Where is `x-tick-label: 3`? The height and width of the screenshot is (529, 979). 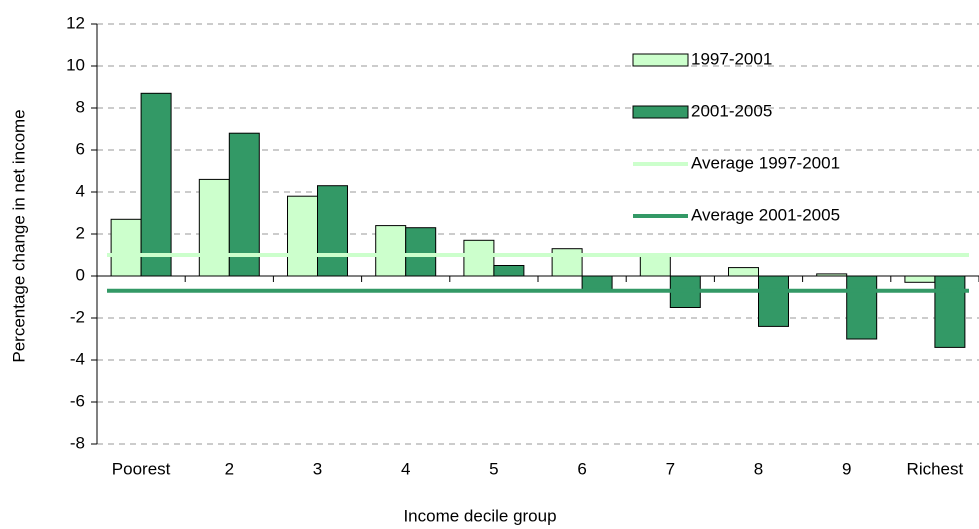
x-tick-label: 3 is located at coordinates (317, 468).